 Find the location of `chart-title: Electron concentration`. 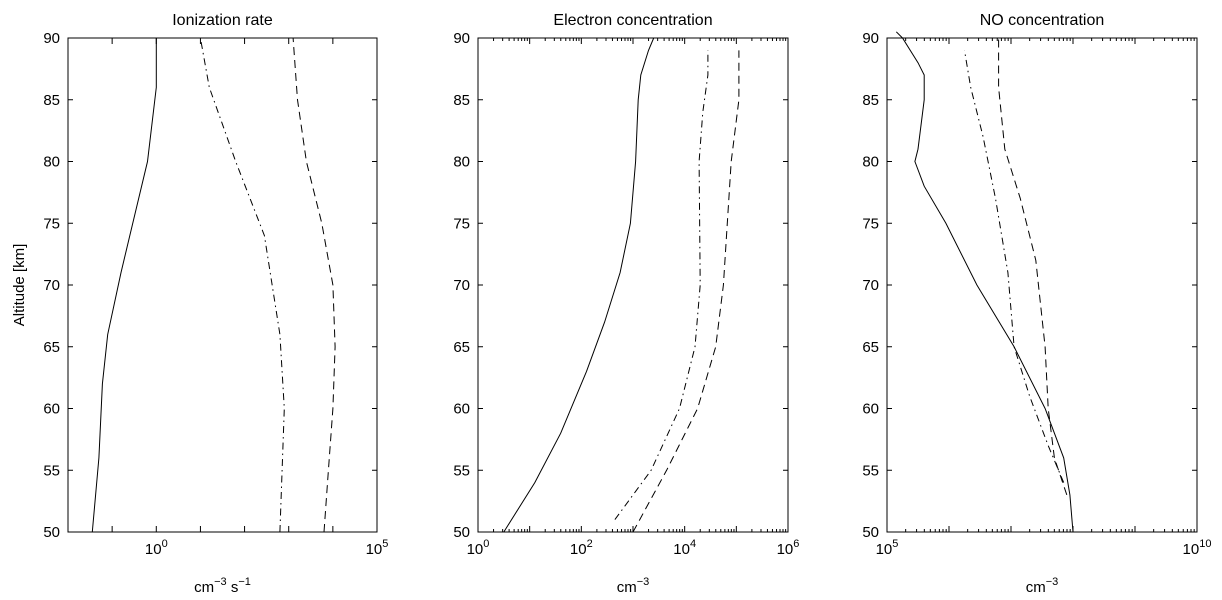

chart-title: Electron concentration is located at coordinates (632, 20).